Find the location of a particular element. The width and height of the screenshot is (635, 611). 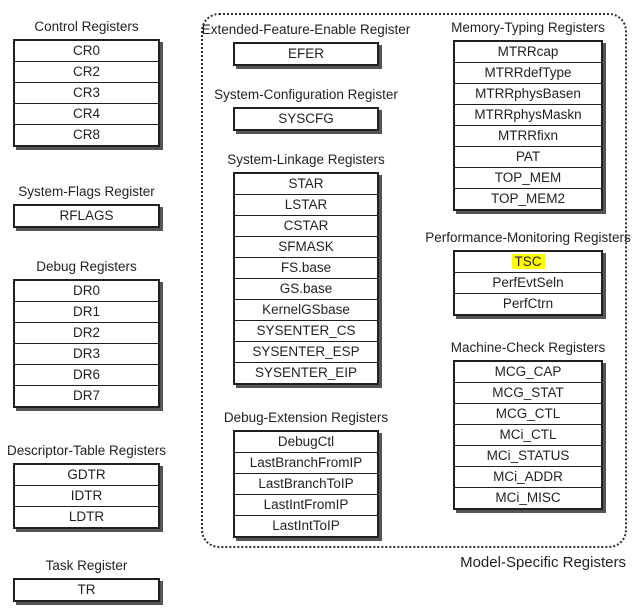

register-cell-rflags: RFLAGS is located at coordinates (86, 215).